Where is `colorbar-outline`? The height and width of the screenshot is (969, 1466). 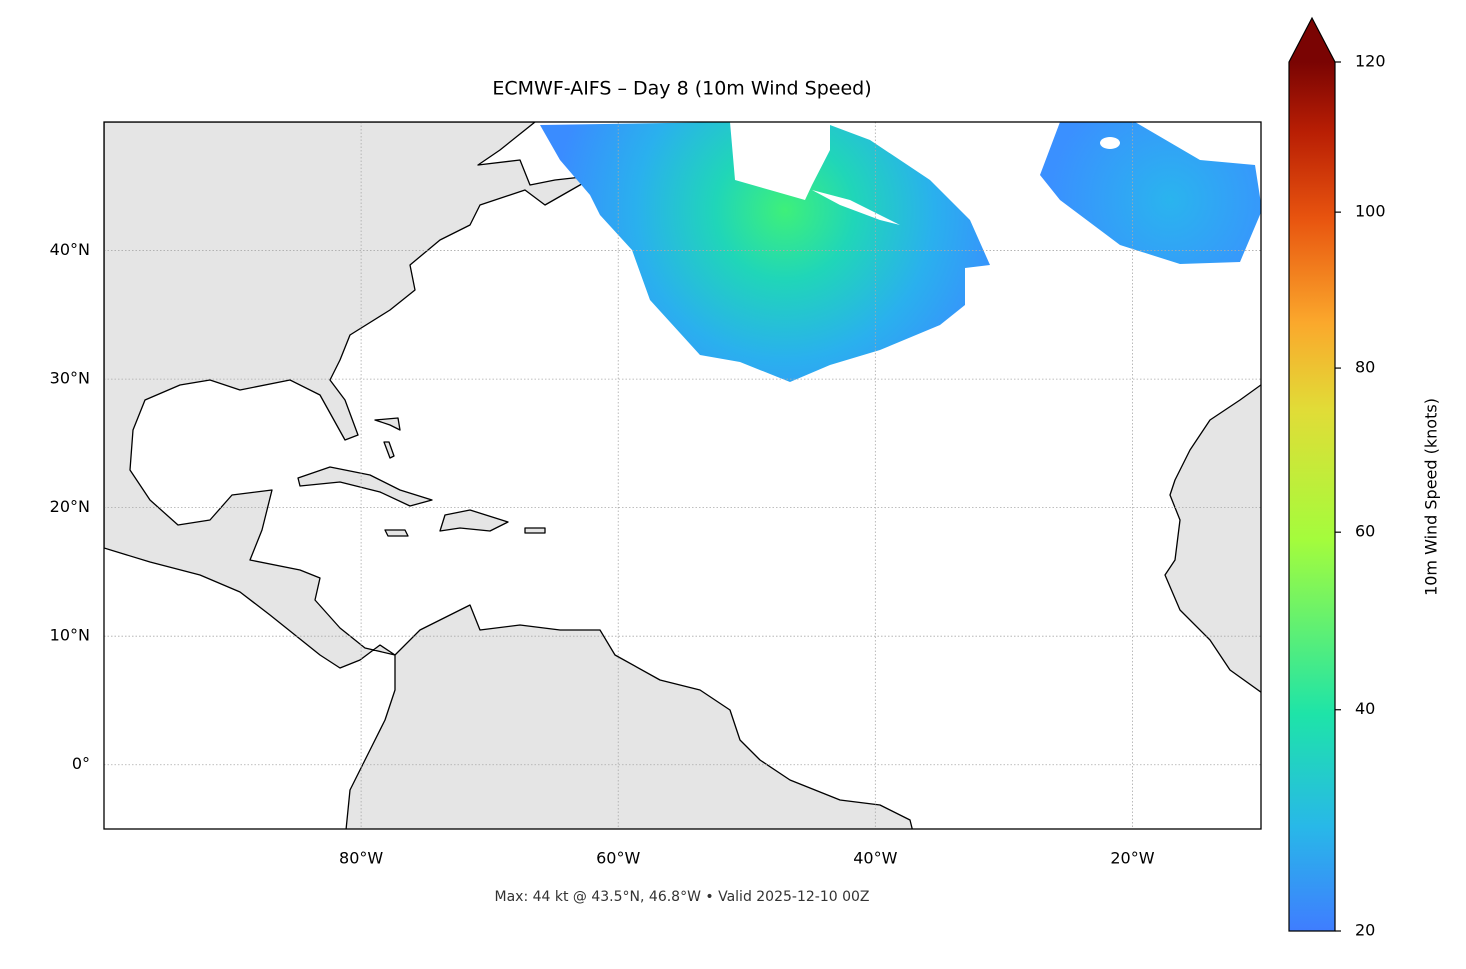 colorbar-outline is located at coordinates (1312, 474).